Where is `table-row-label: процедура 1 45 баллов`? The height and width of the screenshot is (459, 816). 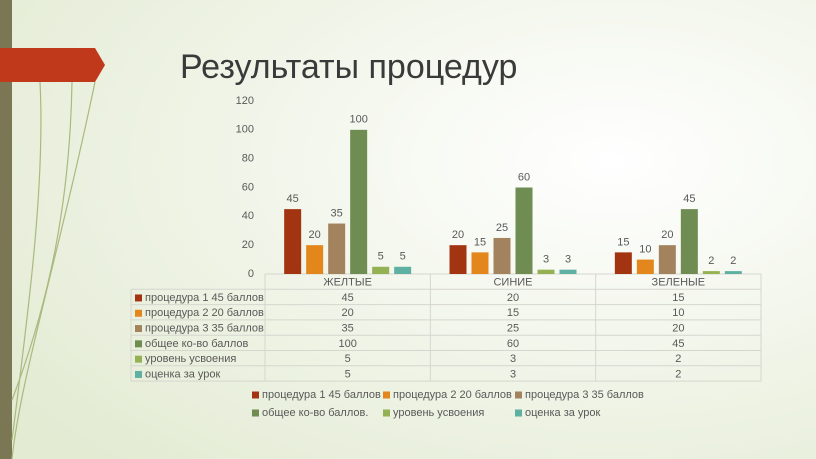
table-row-label: процедура 1 45 баллов is located at coordinates (204, 298).